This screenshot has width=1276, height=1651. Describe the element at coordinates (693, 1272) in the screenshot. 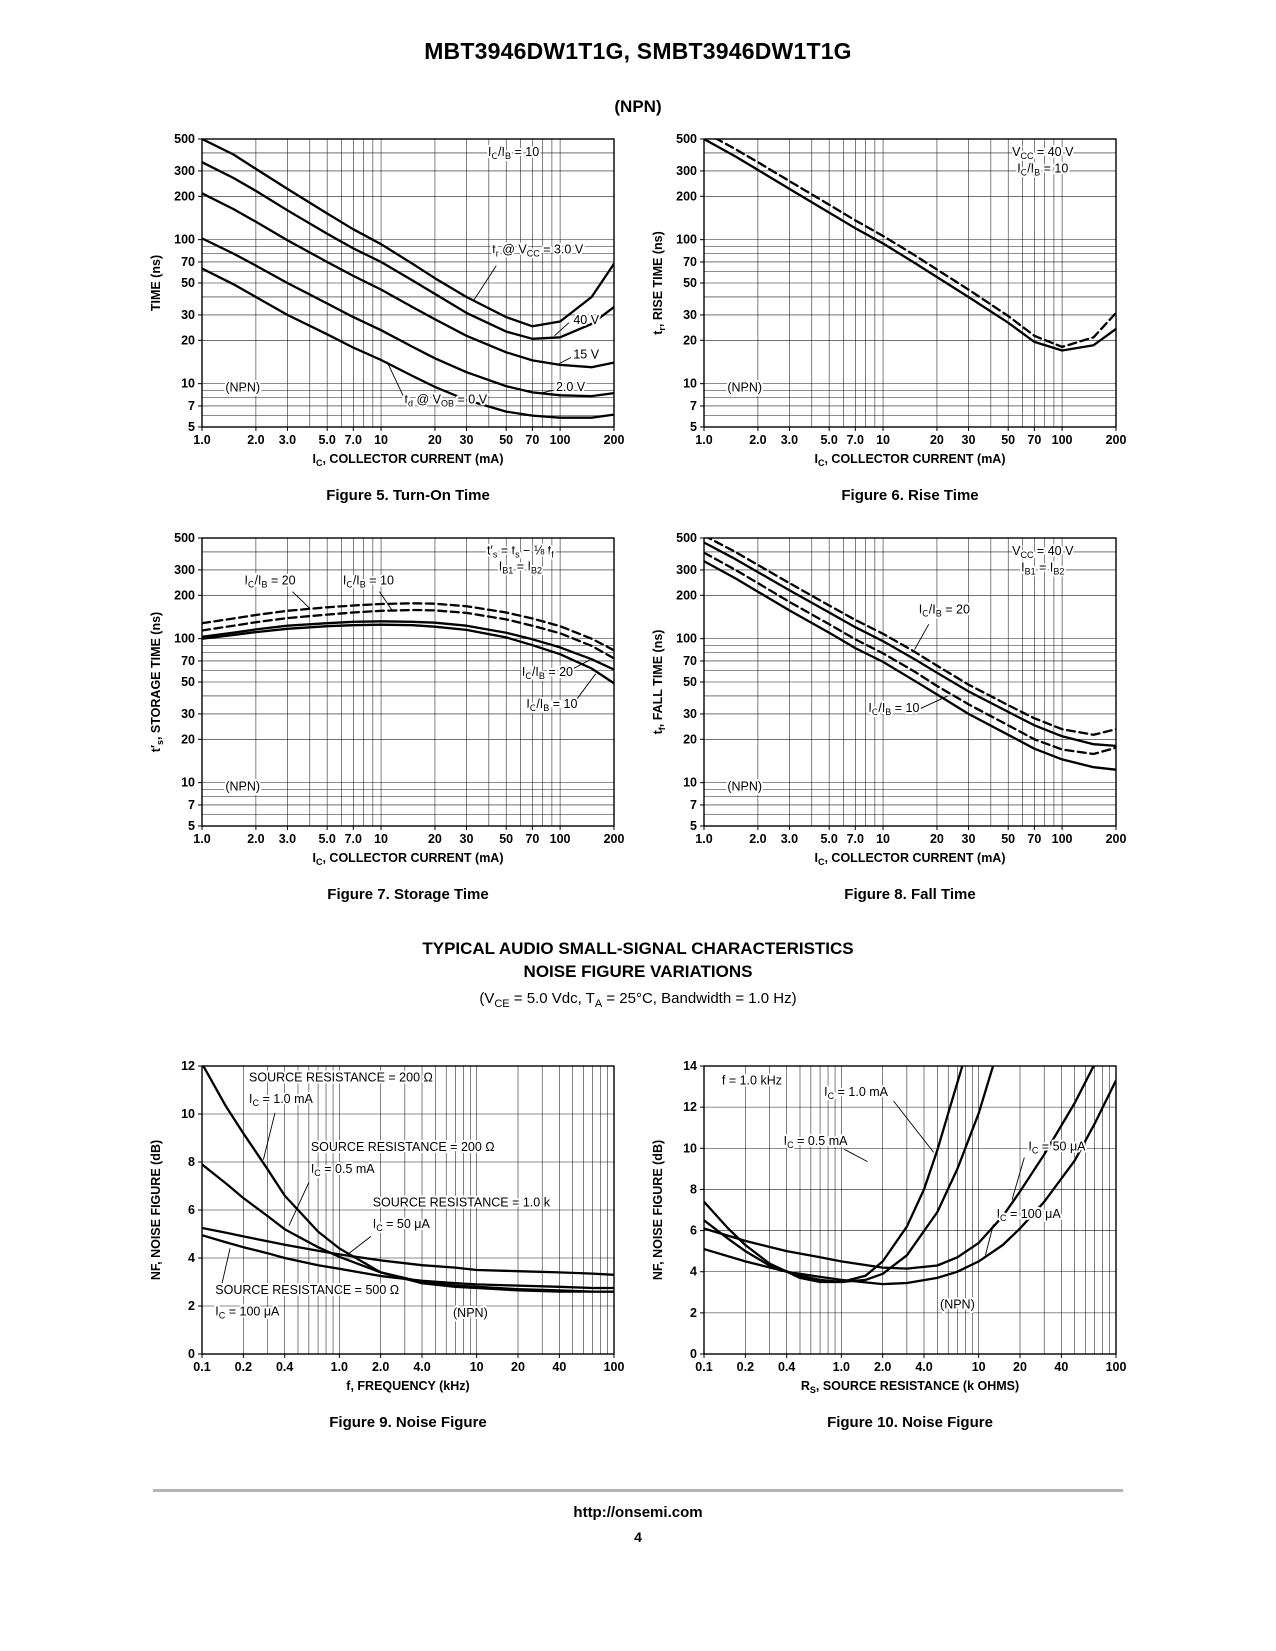

I see `svg-text: 4` at that location.